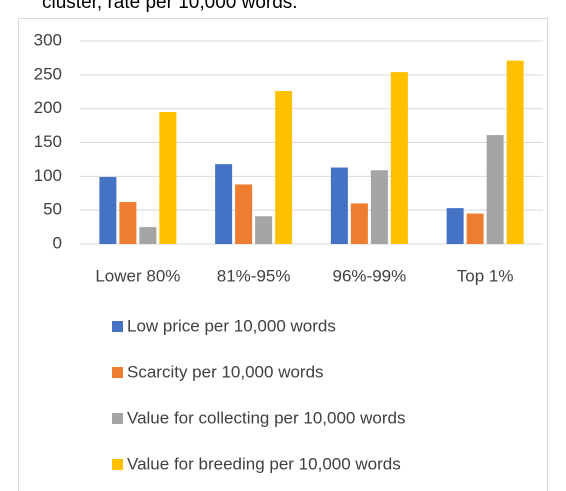 This screenshot has height=491, width=566. What do you see at coordinates (48, 175) in the screenshot?
I see `y-tick-label: 100` at bounding box center [48, 175].